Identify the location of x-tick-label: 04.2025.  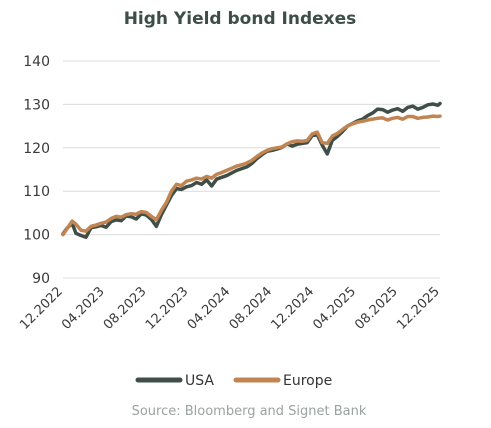
(334, 308).